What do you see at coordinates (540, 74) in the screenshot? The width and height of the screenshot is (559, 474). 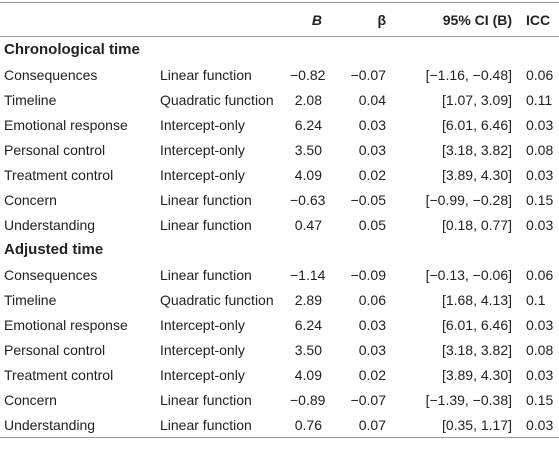 I see `icc-cell: 0.06` at bounding box center [540, 74].